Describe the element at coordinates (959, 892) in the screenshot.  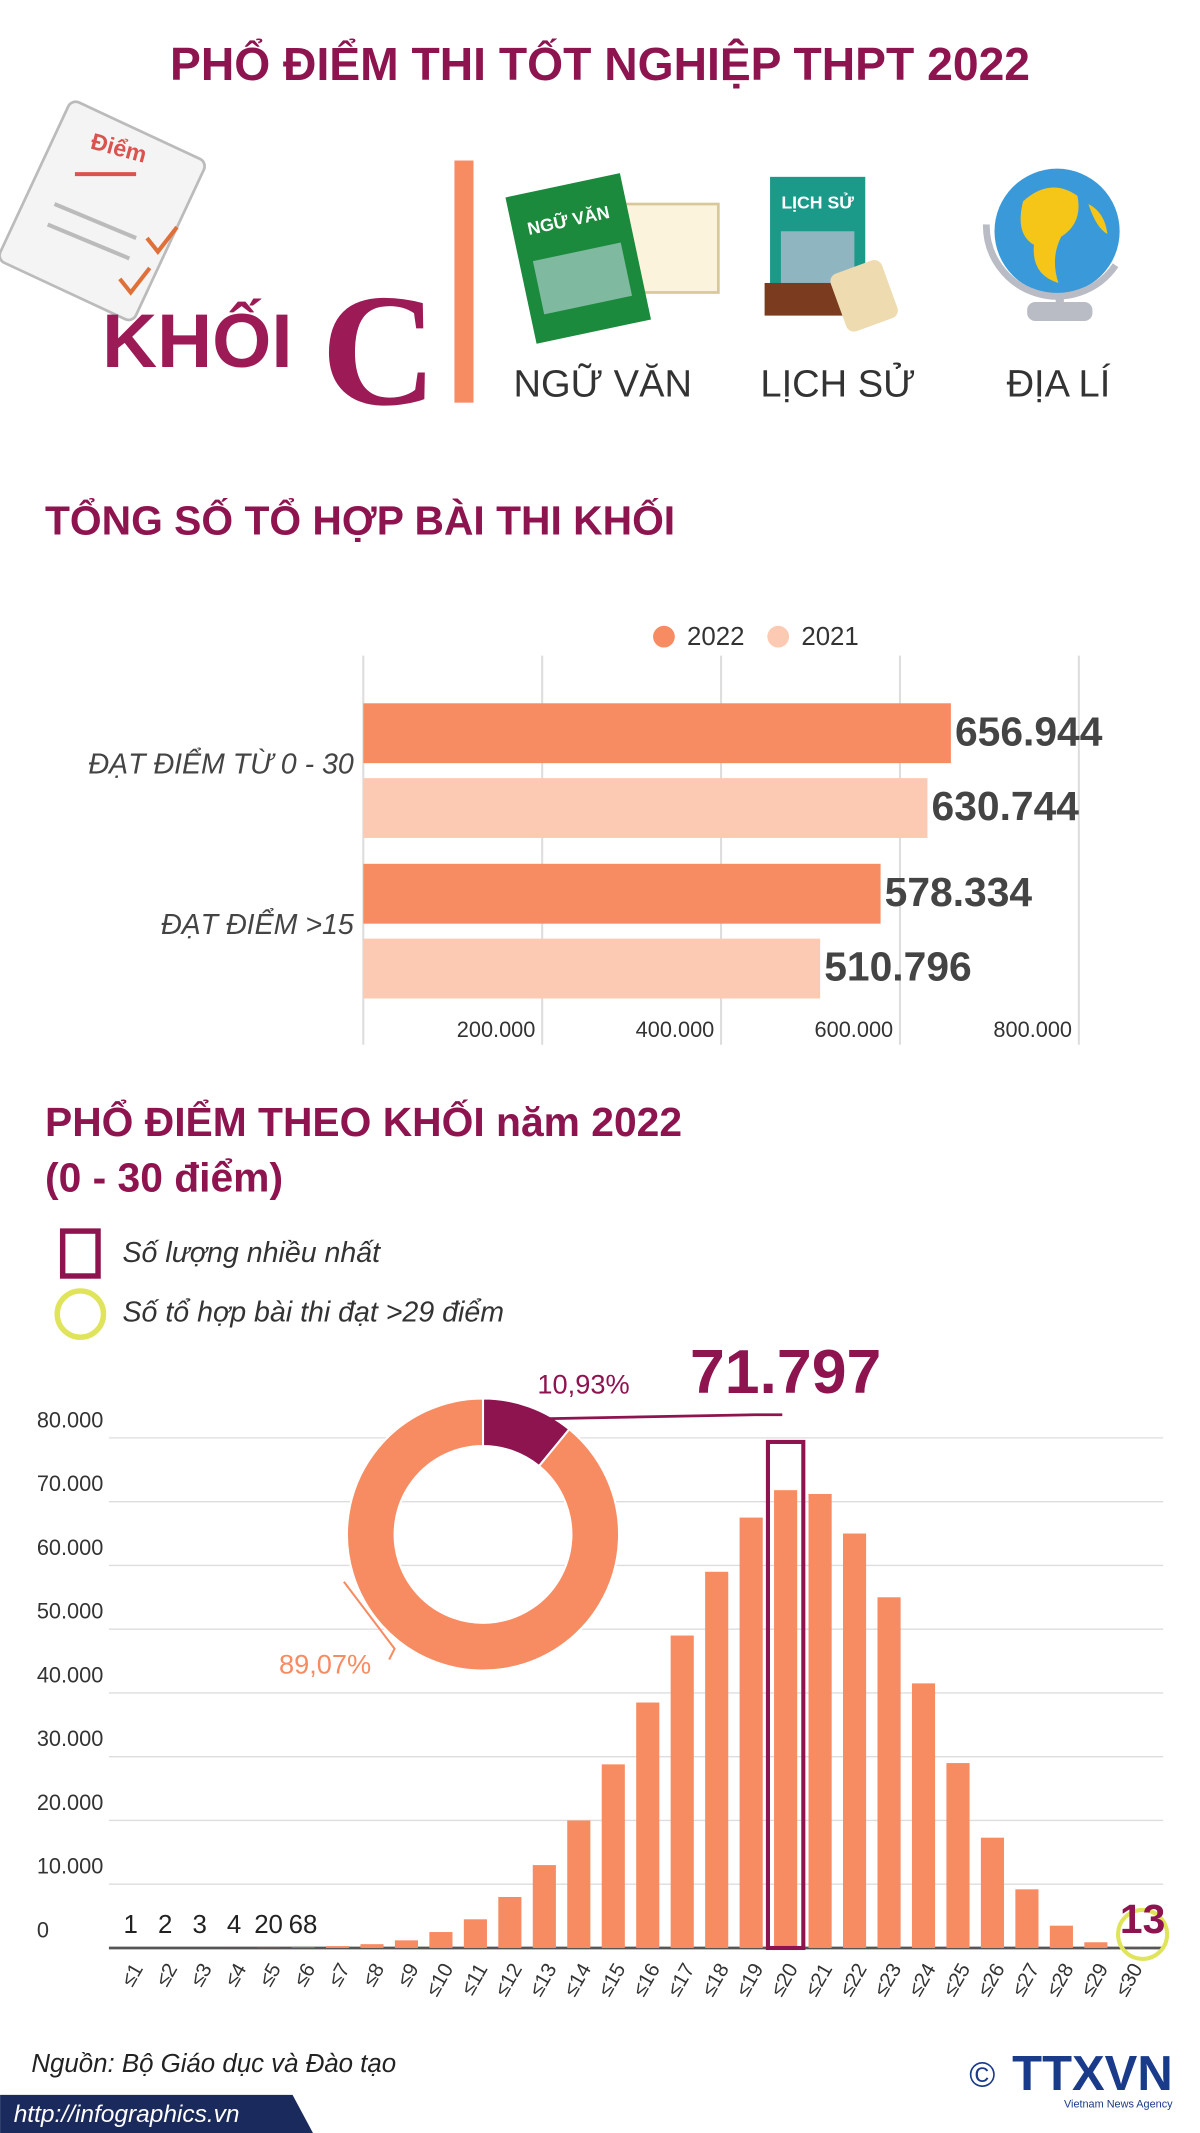
I see `value-label: 578.334` at that location.